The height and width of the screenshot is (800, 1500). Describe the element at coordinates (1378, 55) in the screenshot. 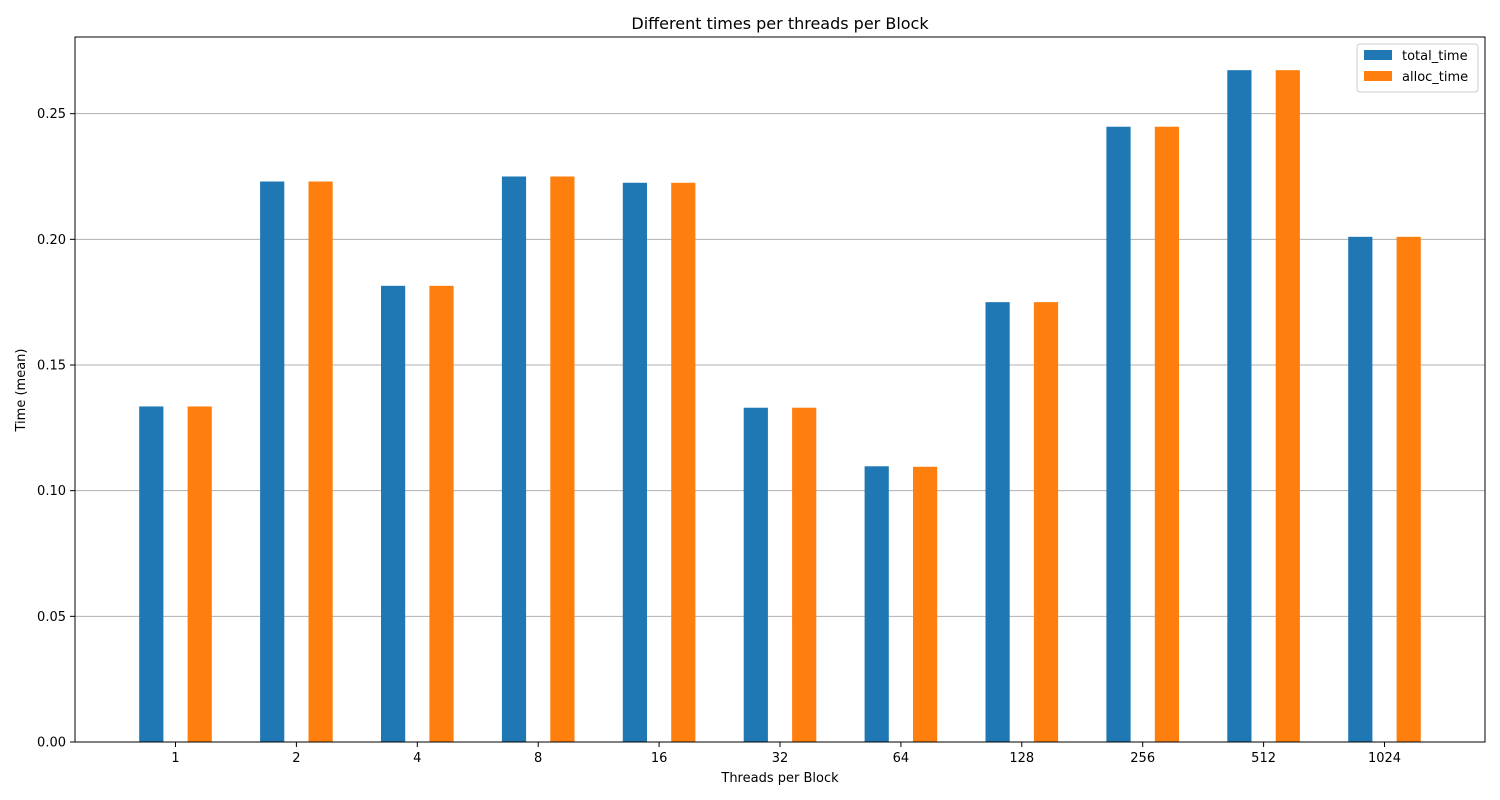

I see `legend-swatch-total_time` at that location.